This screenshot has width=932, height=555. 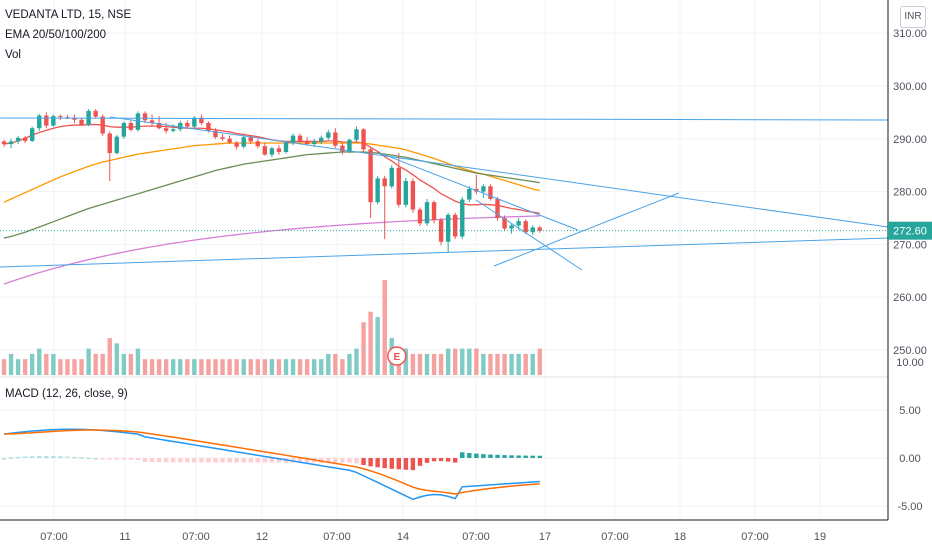 What do you see at coordinates (66, 394) in the screenshot?
I see `macd-legend: MACD (12, 26, close, 9)` at bounding box center [66, 394].